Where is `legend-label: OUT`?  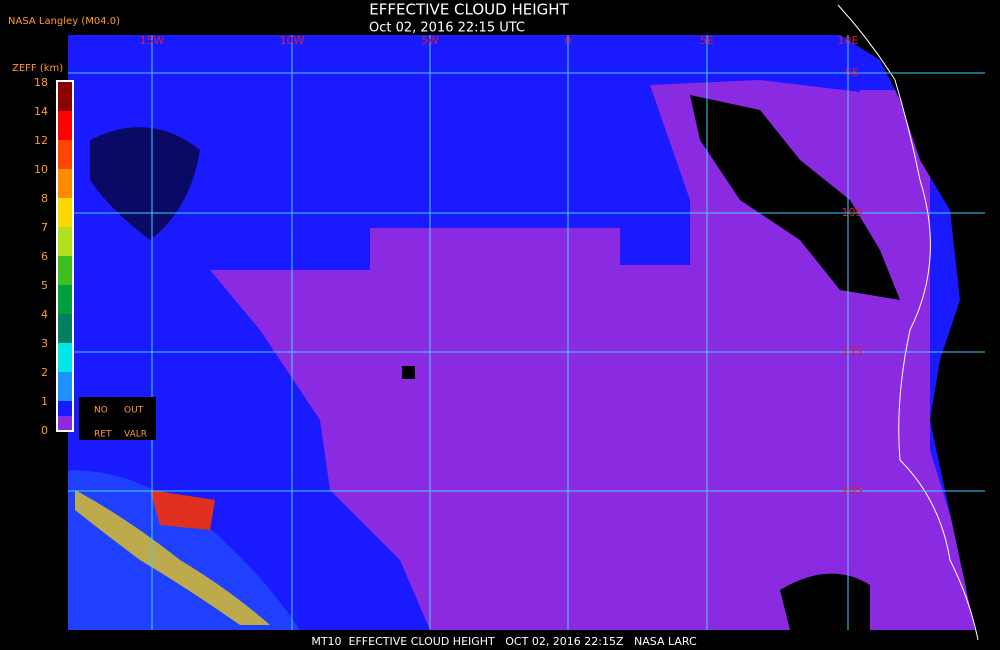
legend-label: OUT is located at coordinates (134, 411).